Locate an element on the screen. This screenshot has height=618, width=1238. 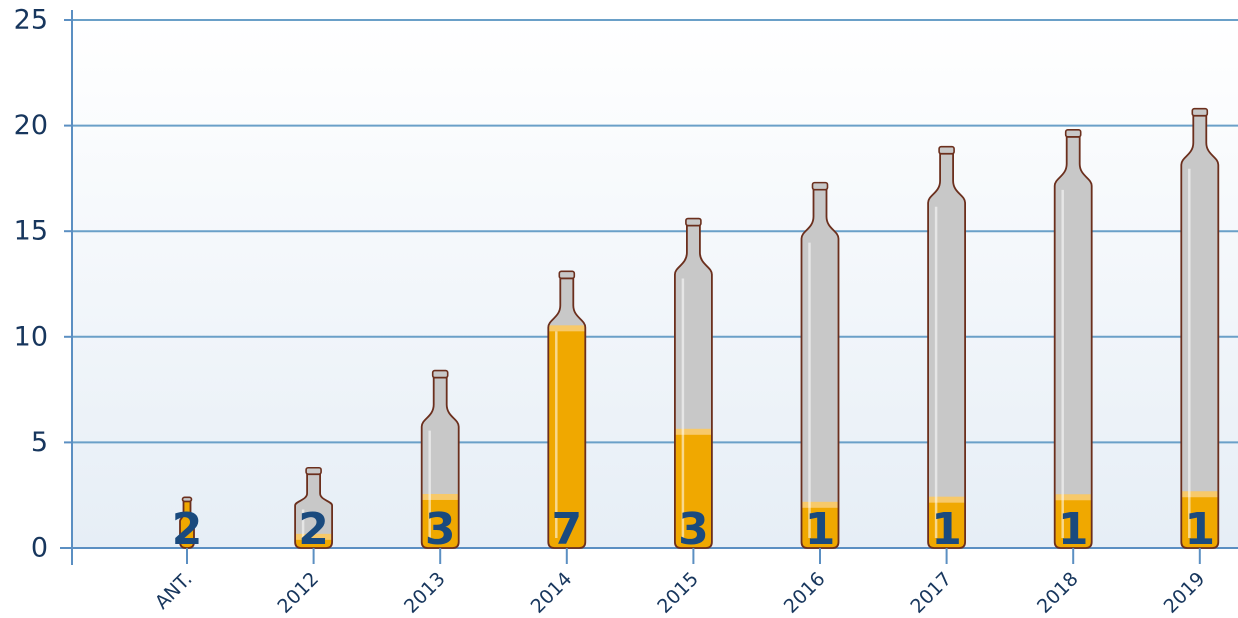
bottle-bar-ANT.: 2 is located at coordinates (187, 525).